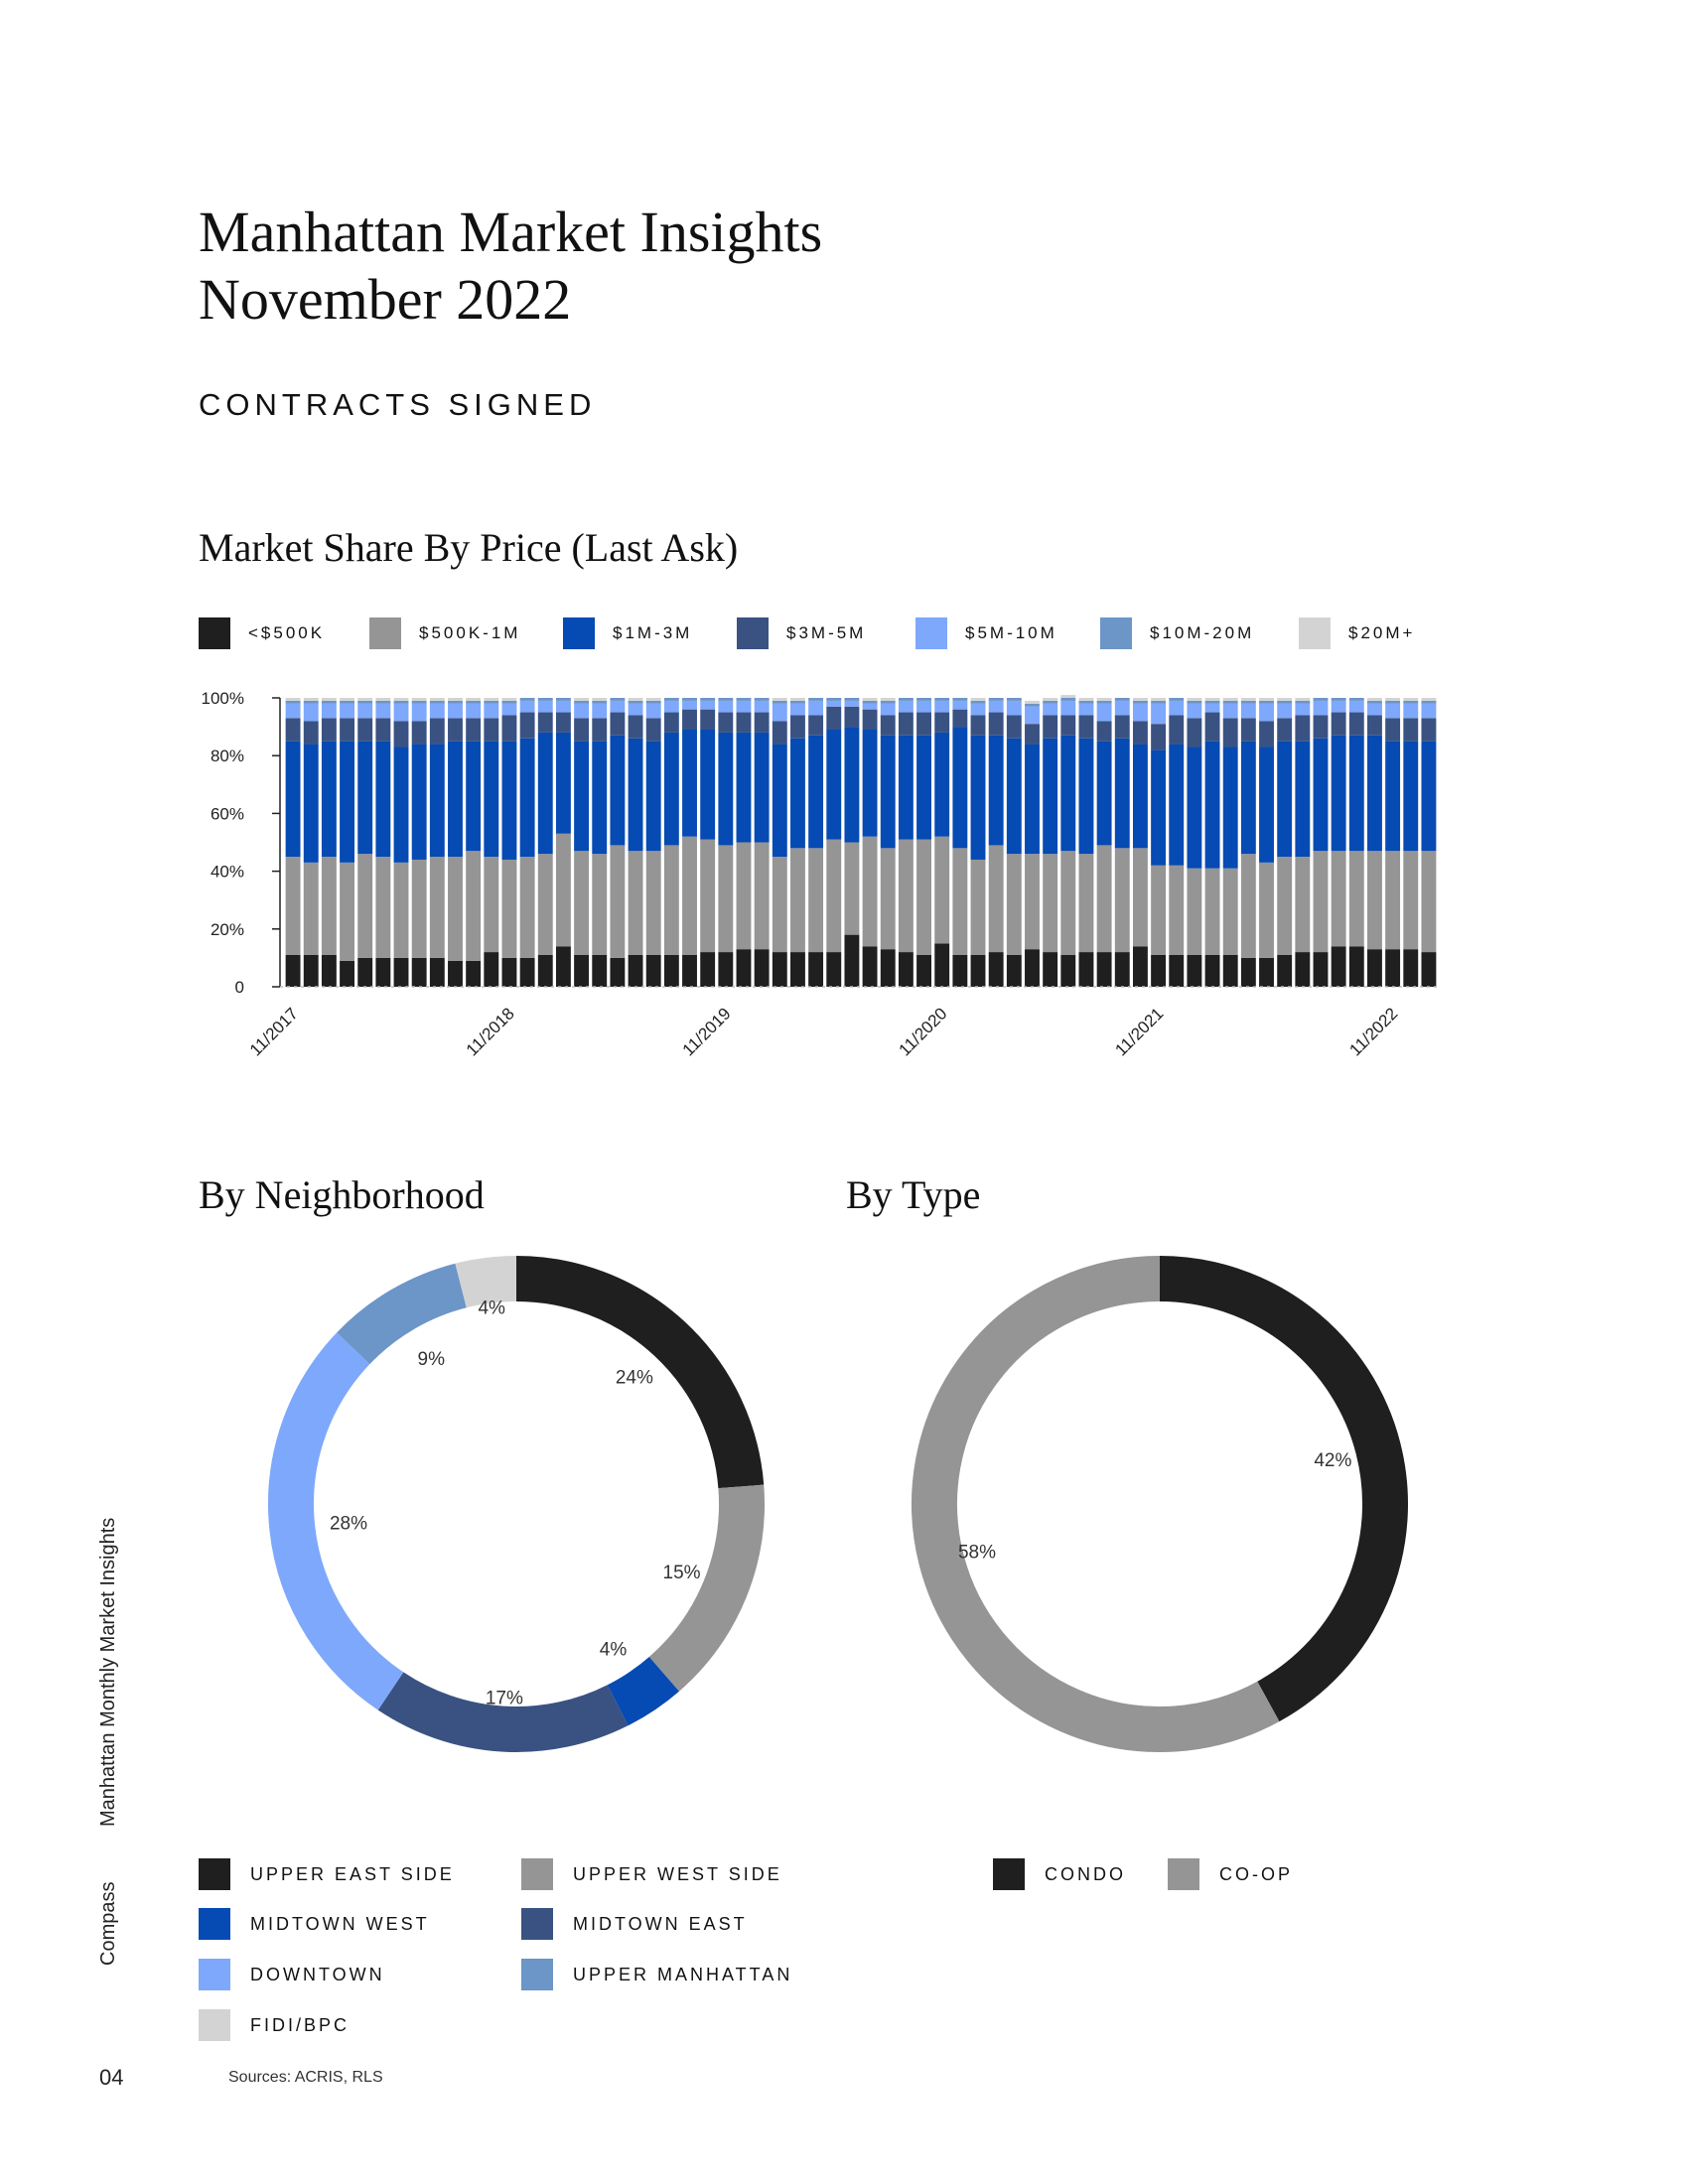 This screenshot has height=2184, width=1688. Describe the element at coordinates (274, 1031) in the screenshot. I see `x-tick-label: 11/2017` at that location.